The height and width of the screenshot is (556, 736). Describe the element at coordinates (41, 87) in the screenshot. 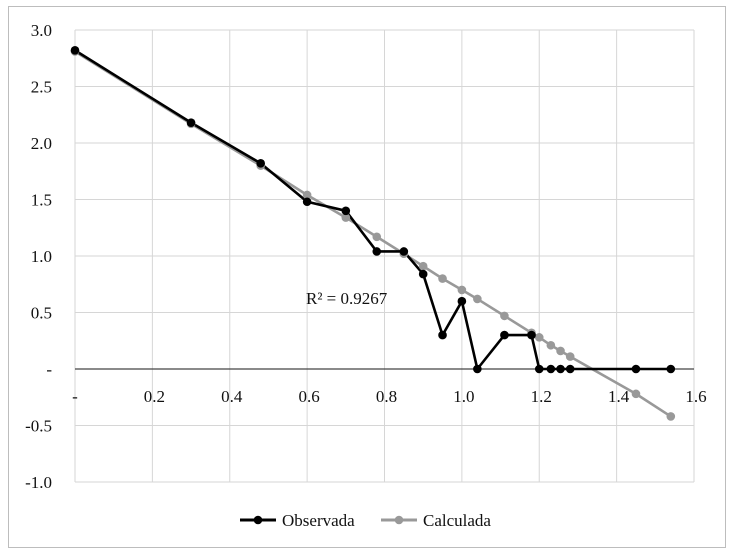

I see `y-tick-label: 2.5` at that location.